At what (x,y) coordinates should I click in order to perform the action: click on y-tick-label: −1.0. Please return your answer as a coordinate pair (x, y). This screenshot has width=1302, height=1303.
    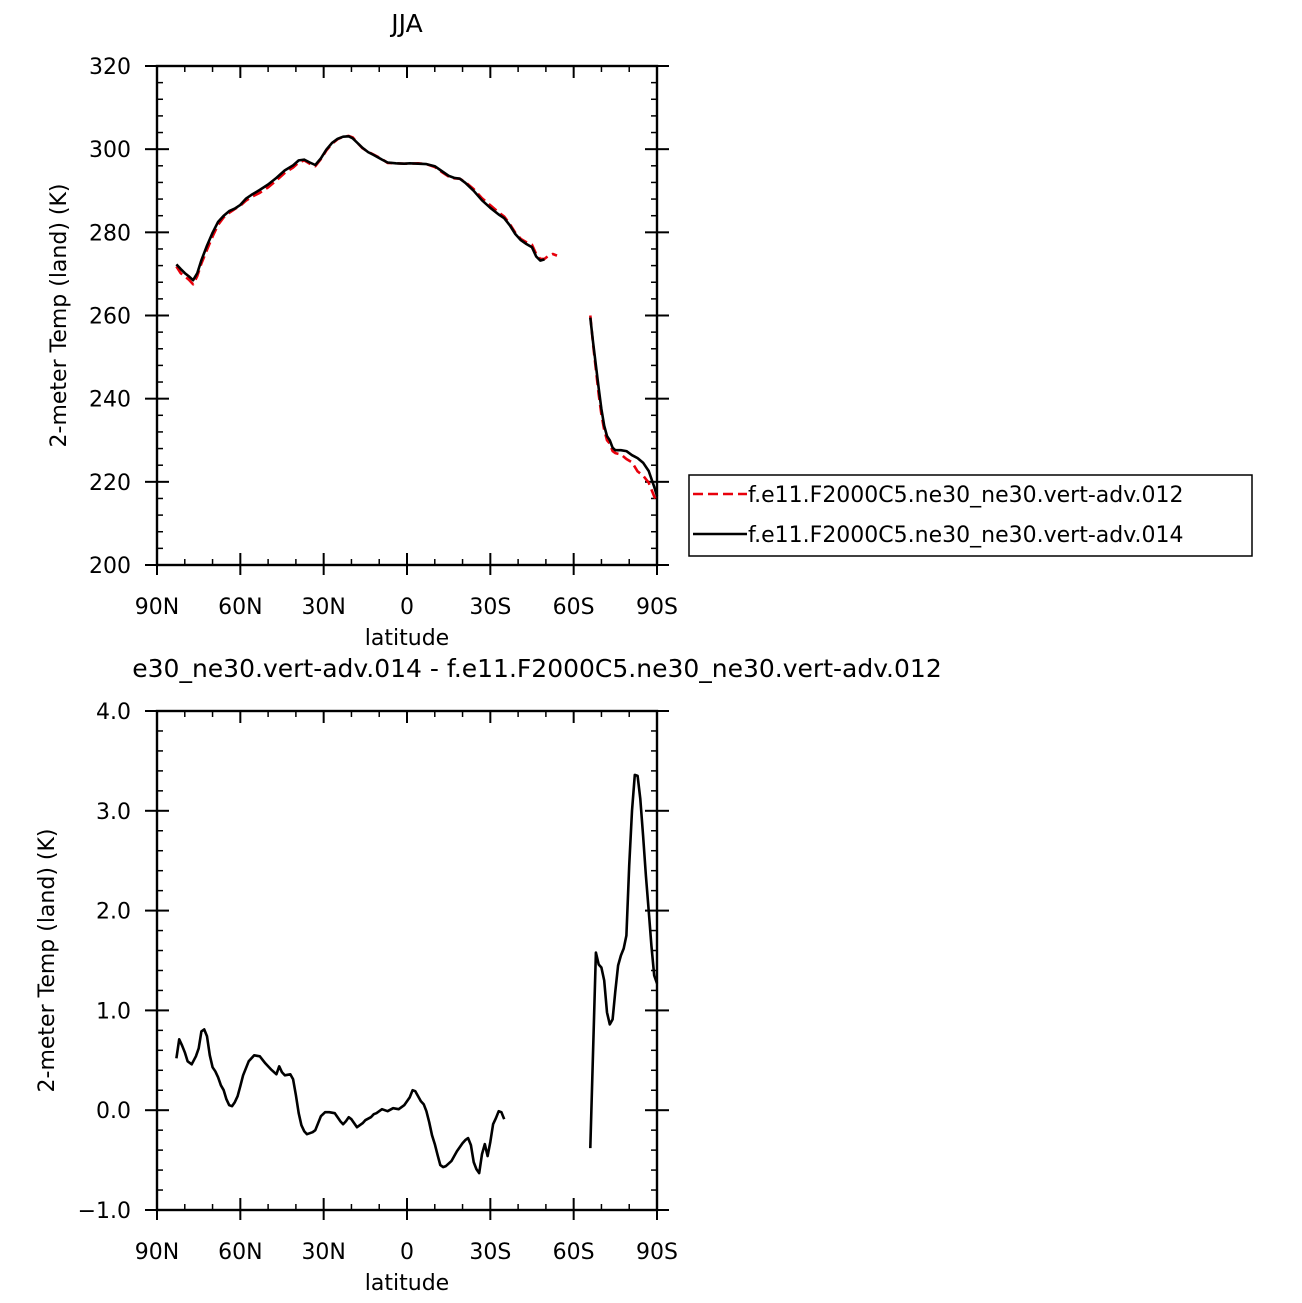
    Looking at the image, I should click on (104, 1211).